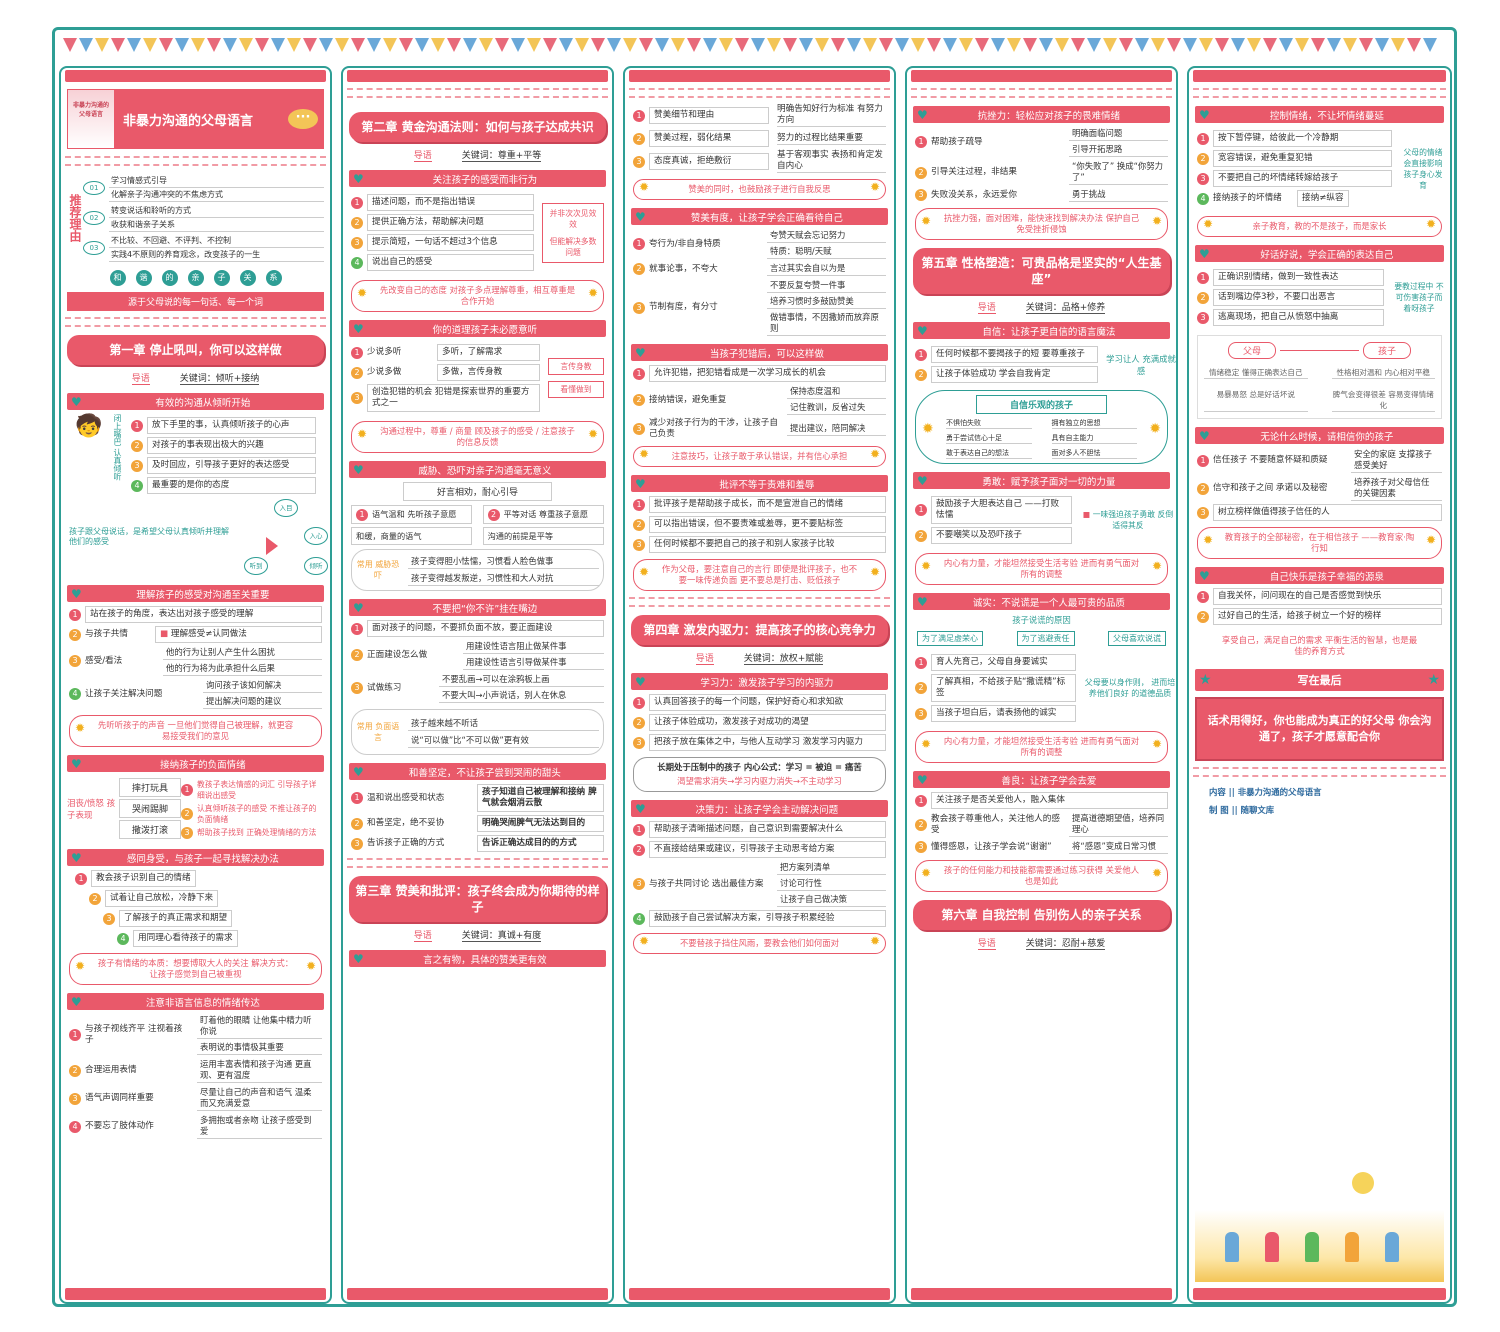  Describe the element at coordinates (767, 918) in the screenshot. I see `item-text: 鼓励孩子自己尝试解决方案，引导孩子积累经验` at that location.